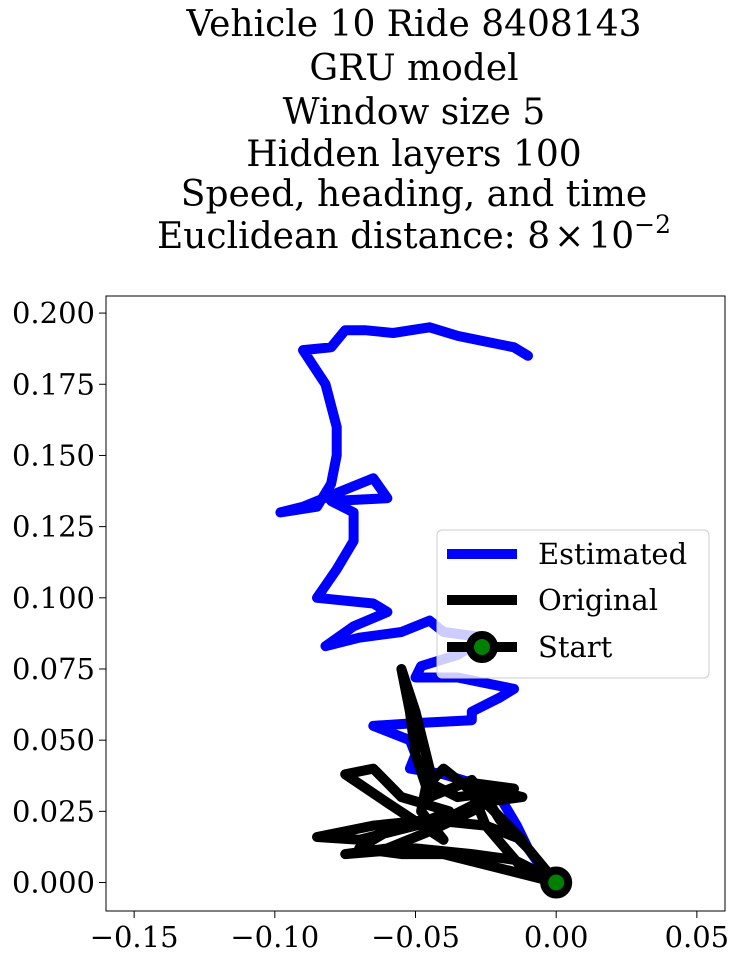  I want to click on y-tick-label: 0.050, so click(53, 740).